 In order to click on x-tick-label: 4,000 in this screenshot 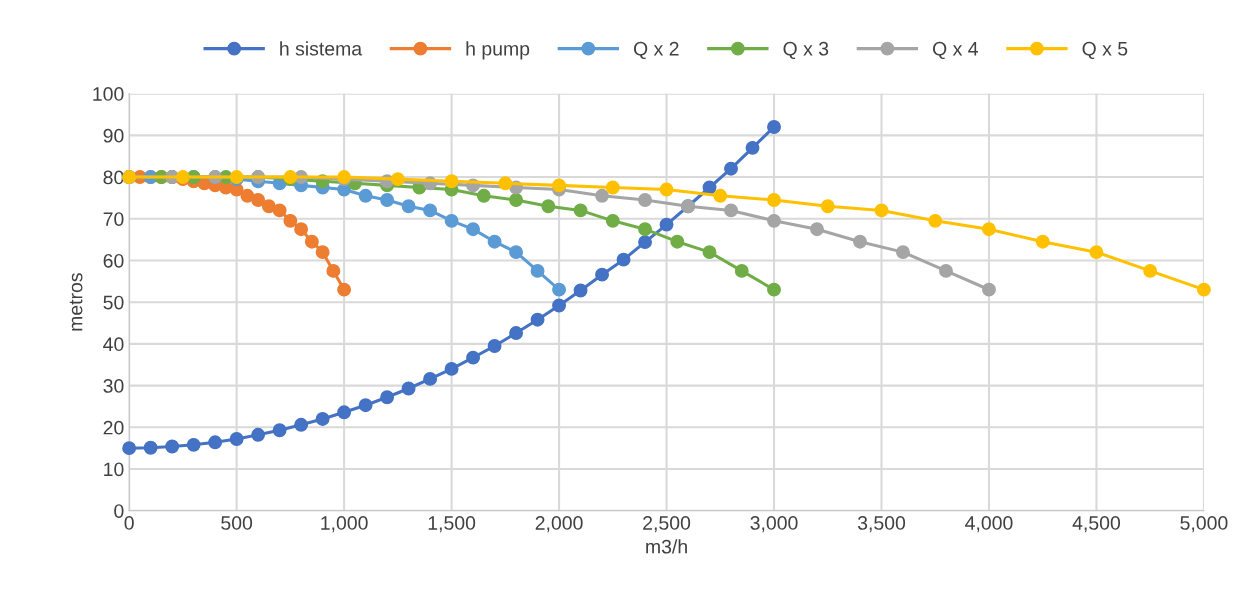, I will do `click(989, 524)`.